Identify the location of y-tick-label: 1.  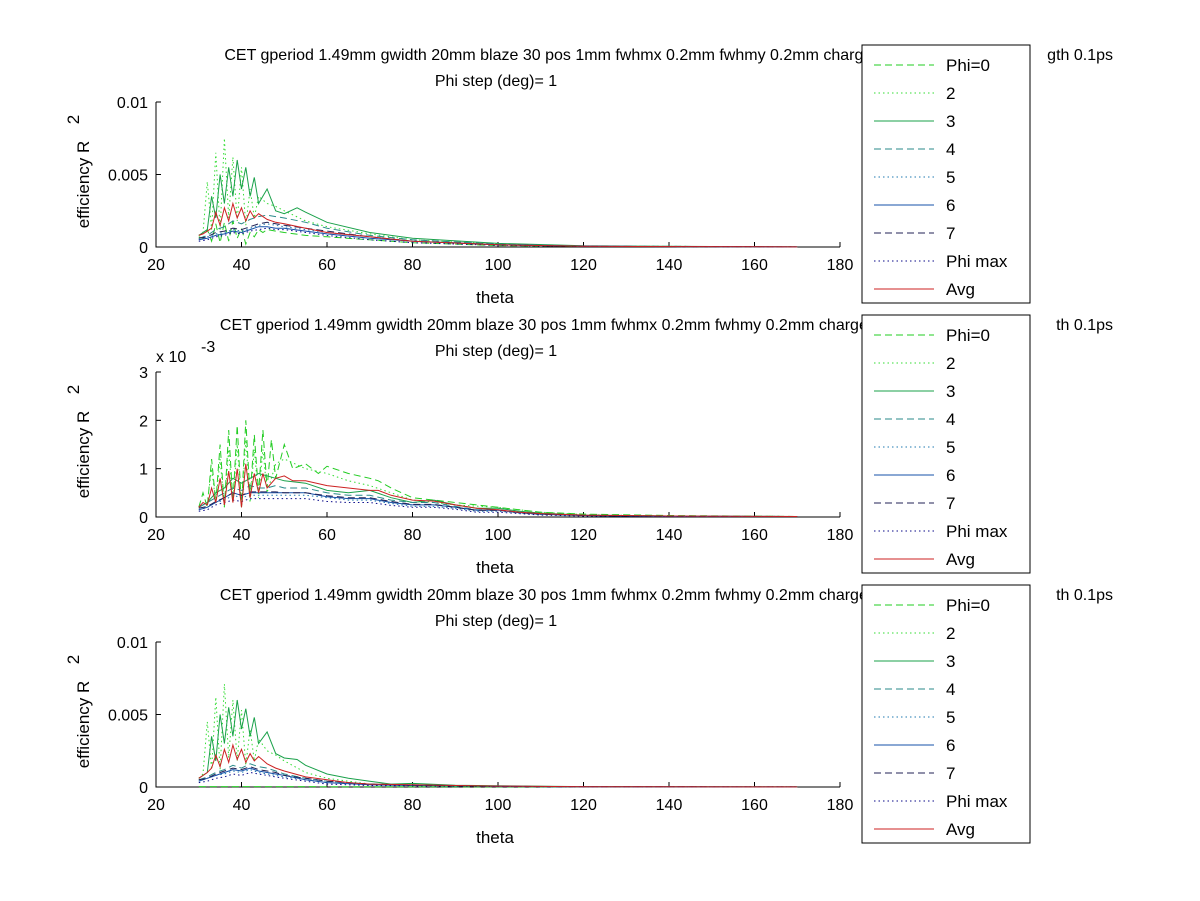
(143, 470).